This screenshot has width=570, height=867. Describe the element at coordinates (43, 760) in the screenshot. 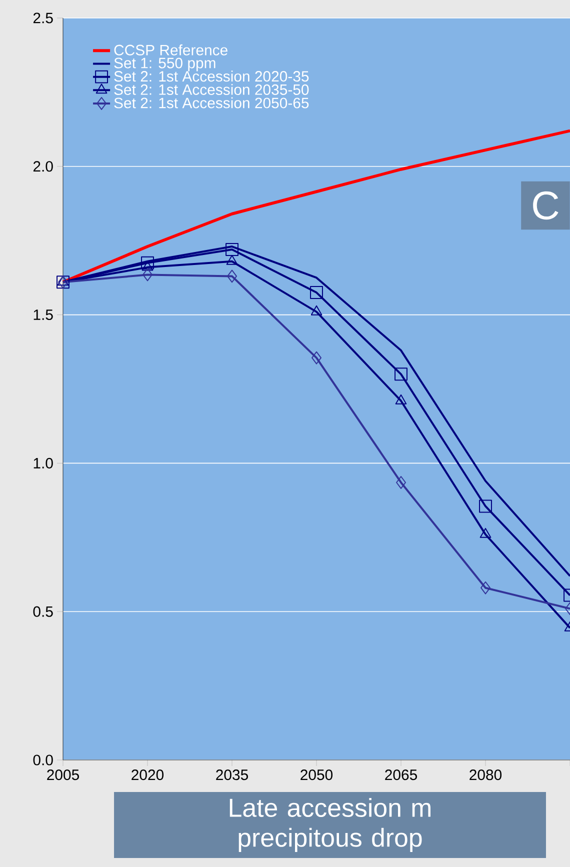

I see `y-tick-label: 0.0` at that location.